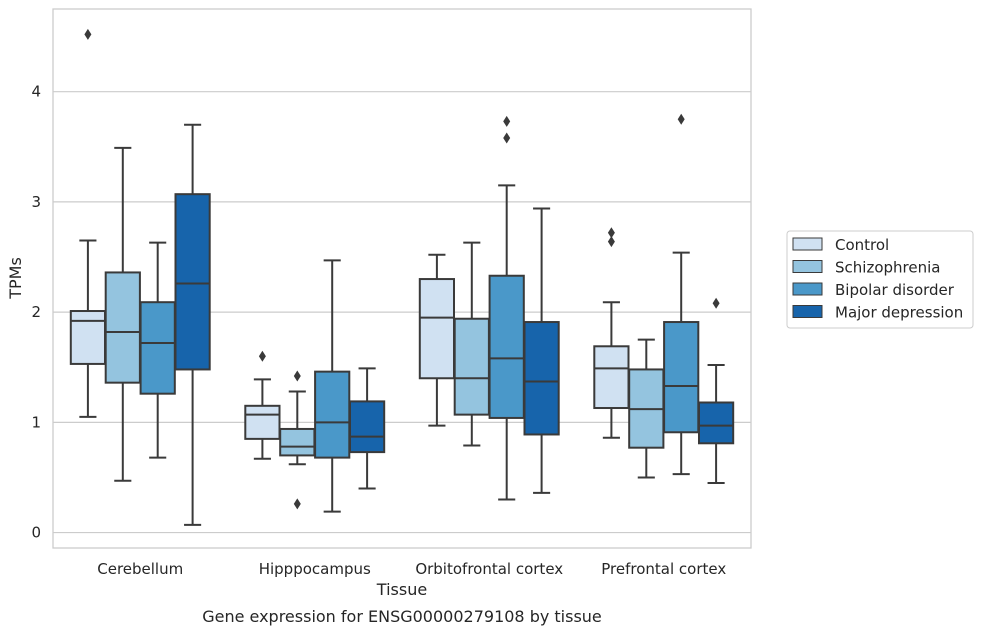 This screenshot has height=638, width=983. Describe the element at coordinates (36, 312) in the screenshot. I see `y-tick-label: 2` at that location.